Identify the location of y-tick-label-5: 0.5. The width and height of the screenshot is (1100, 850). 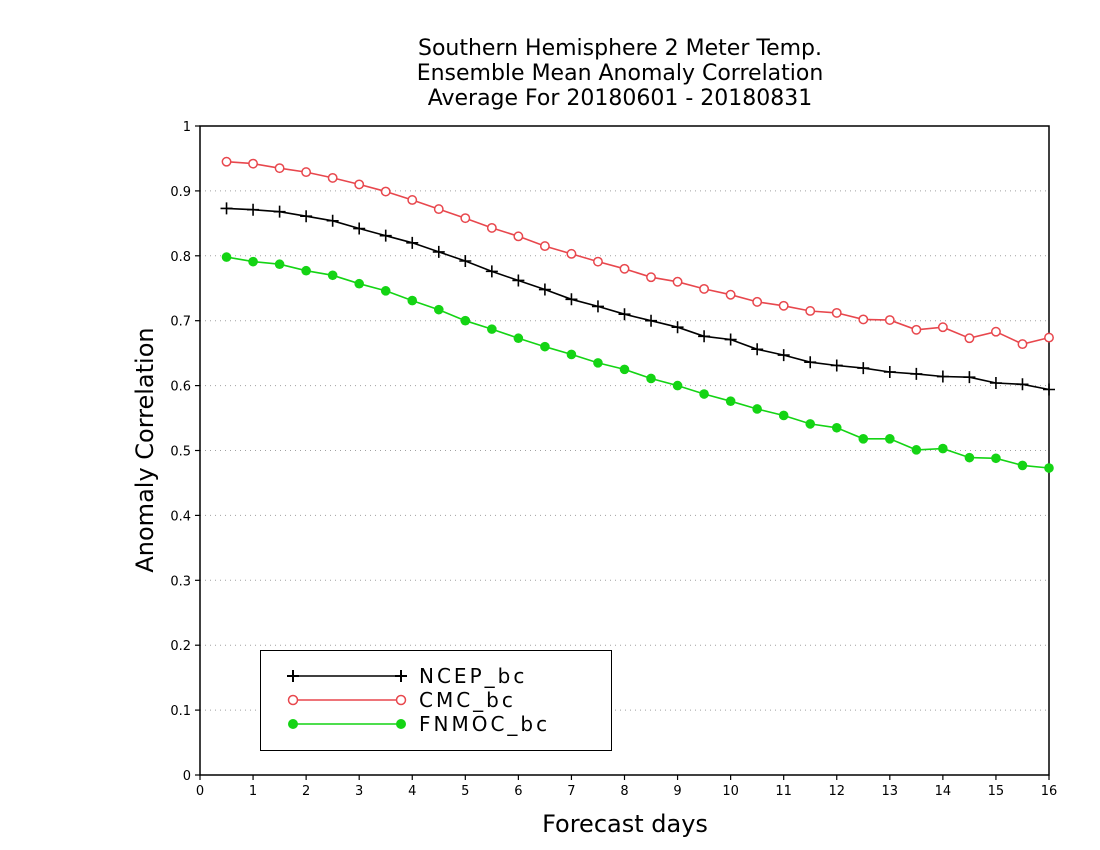
(180, 452).